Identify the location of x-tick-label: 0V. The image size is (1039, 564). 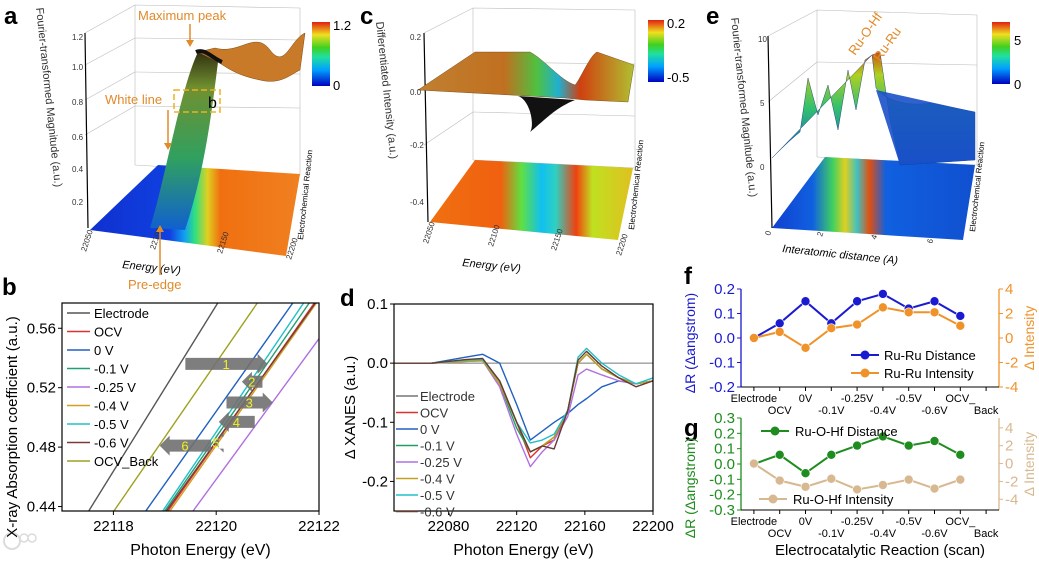
(806, 522).